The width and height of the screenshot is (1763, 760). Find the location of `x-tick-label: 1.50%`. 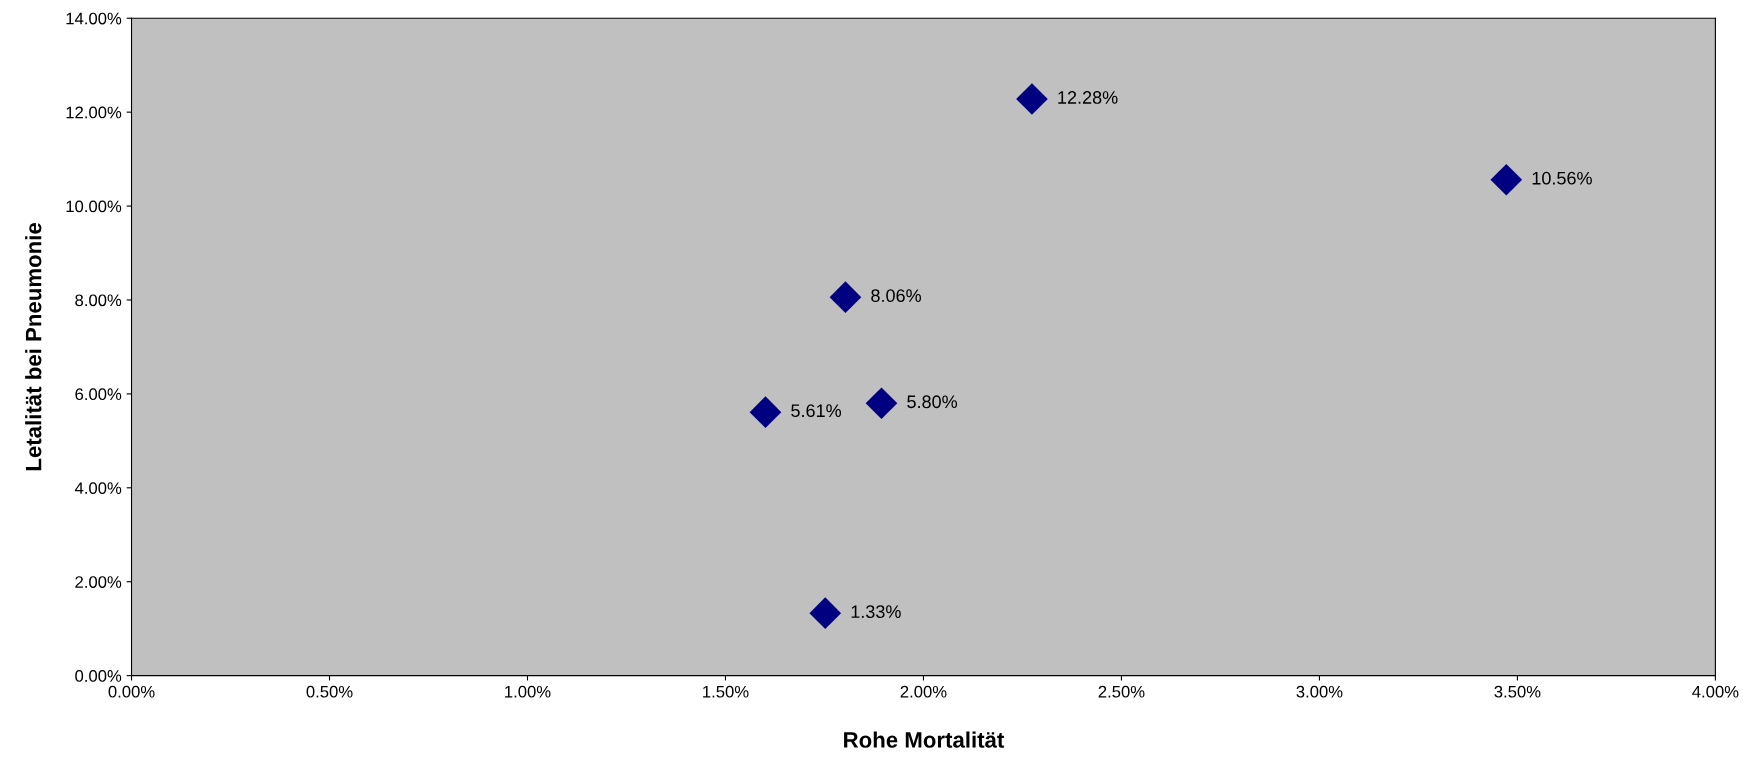

x-tick-label: 1.50% is located at coordinates (726, 691).